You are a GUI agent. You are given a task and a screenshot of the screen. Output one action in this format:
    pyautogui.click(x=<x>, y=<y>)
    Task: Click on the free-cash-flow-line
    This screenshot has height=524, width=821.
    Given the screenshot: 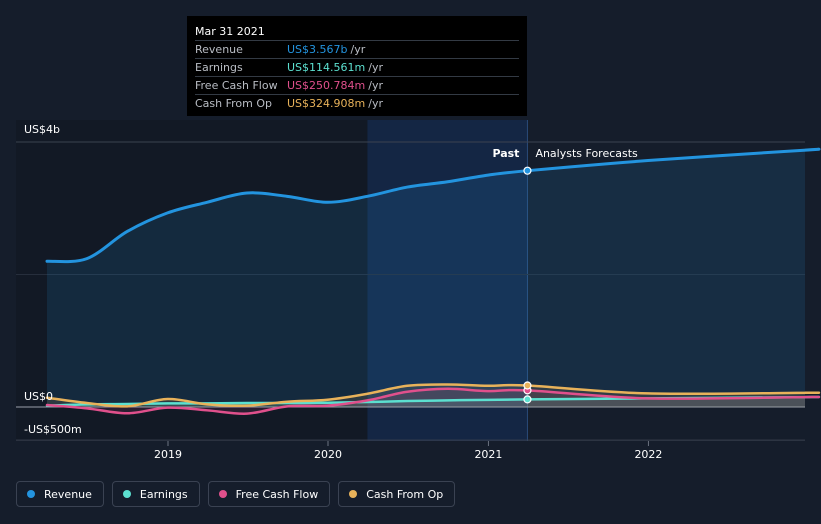 What is the action you would take?
    pyautogui.click(x=432, y=401)
    